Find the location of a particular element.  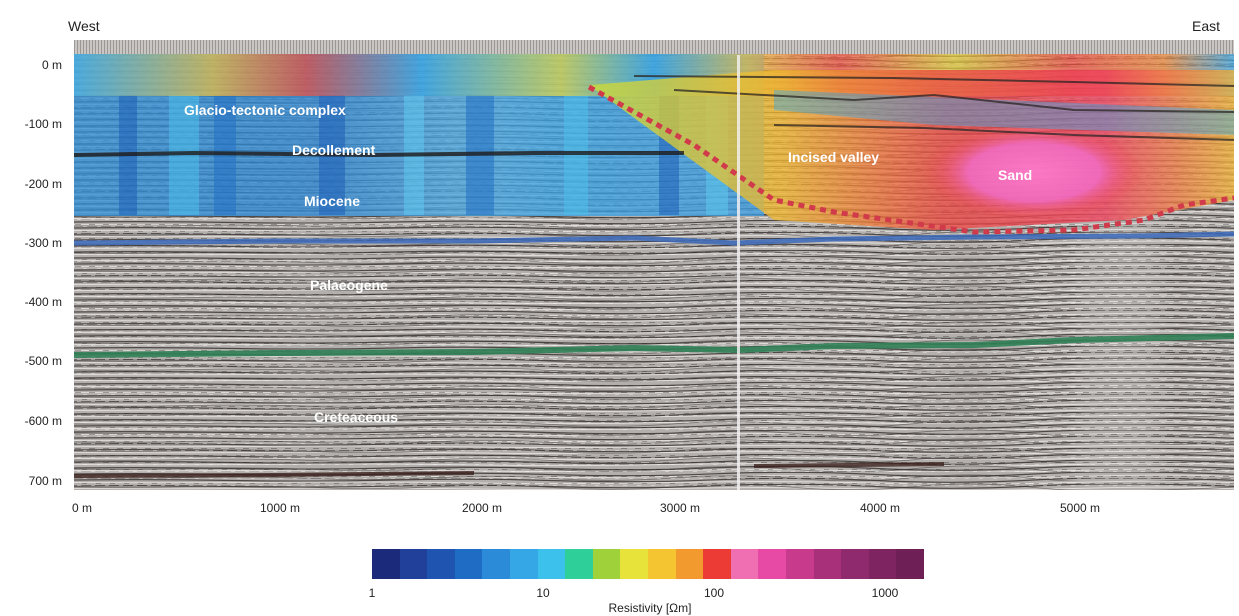

colorbar-title: Resistivity [Ωm] is located at coordinates (650, 608).